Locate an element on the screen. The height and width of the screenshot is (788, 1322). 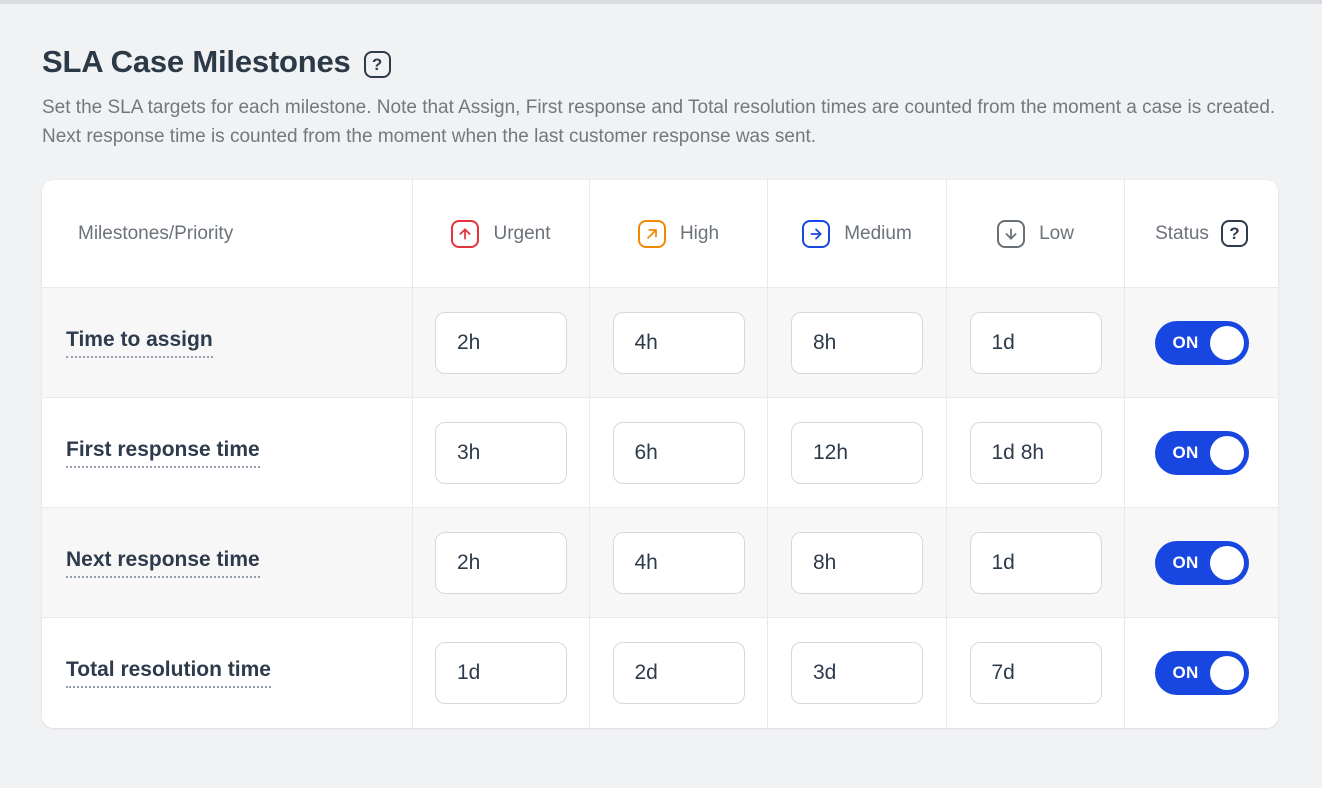
column-label: Medium is located at coordinates (878, 233).